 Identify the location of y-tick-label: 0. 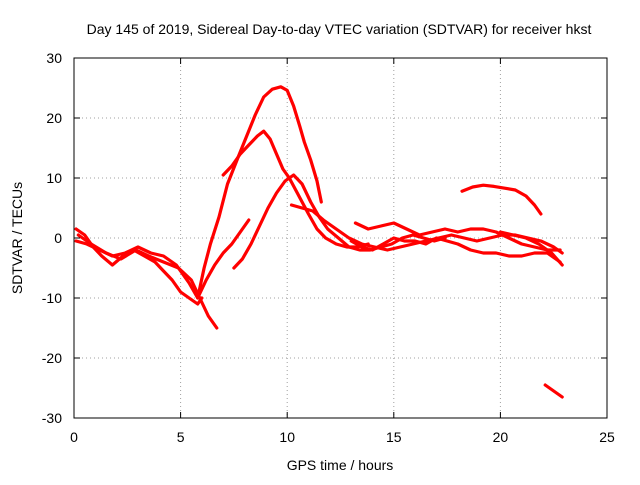
(58, 238).